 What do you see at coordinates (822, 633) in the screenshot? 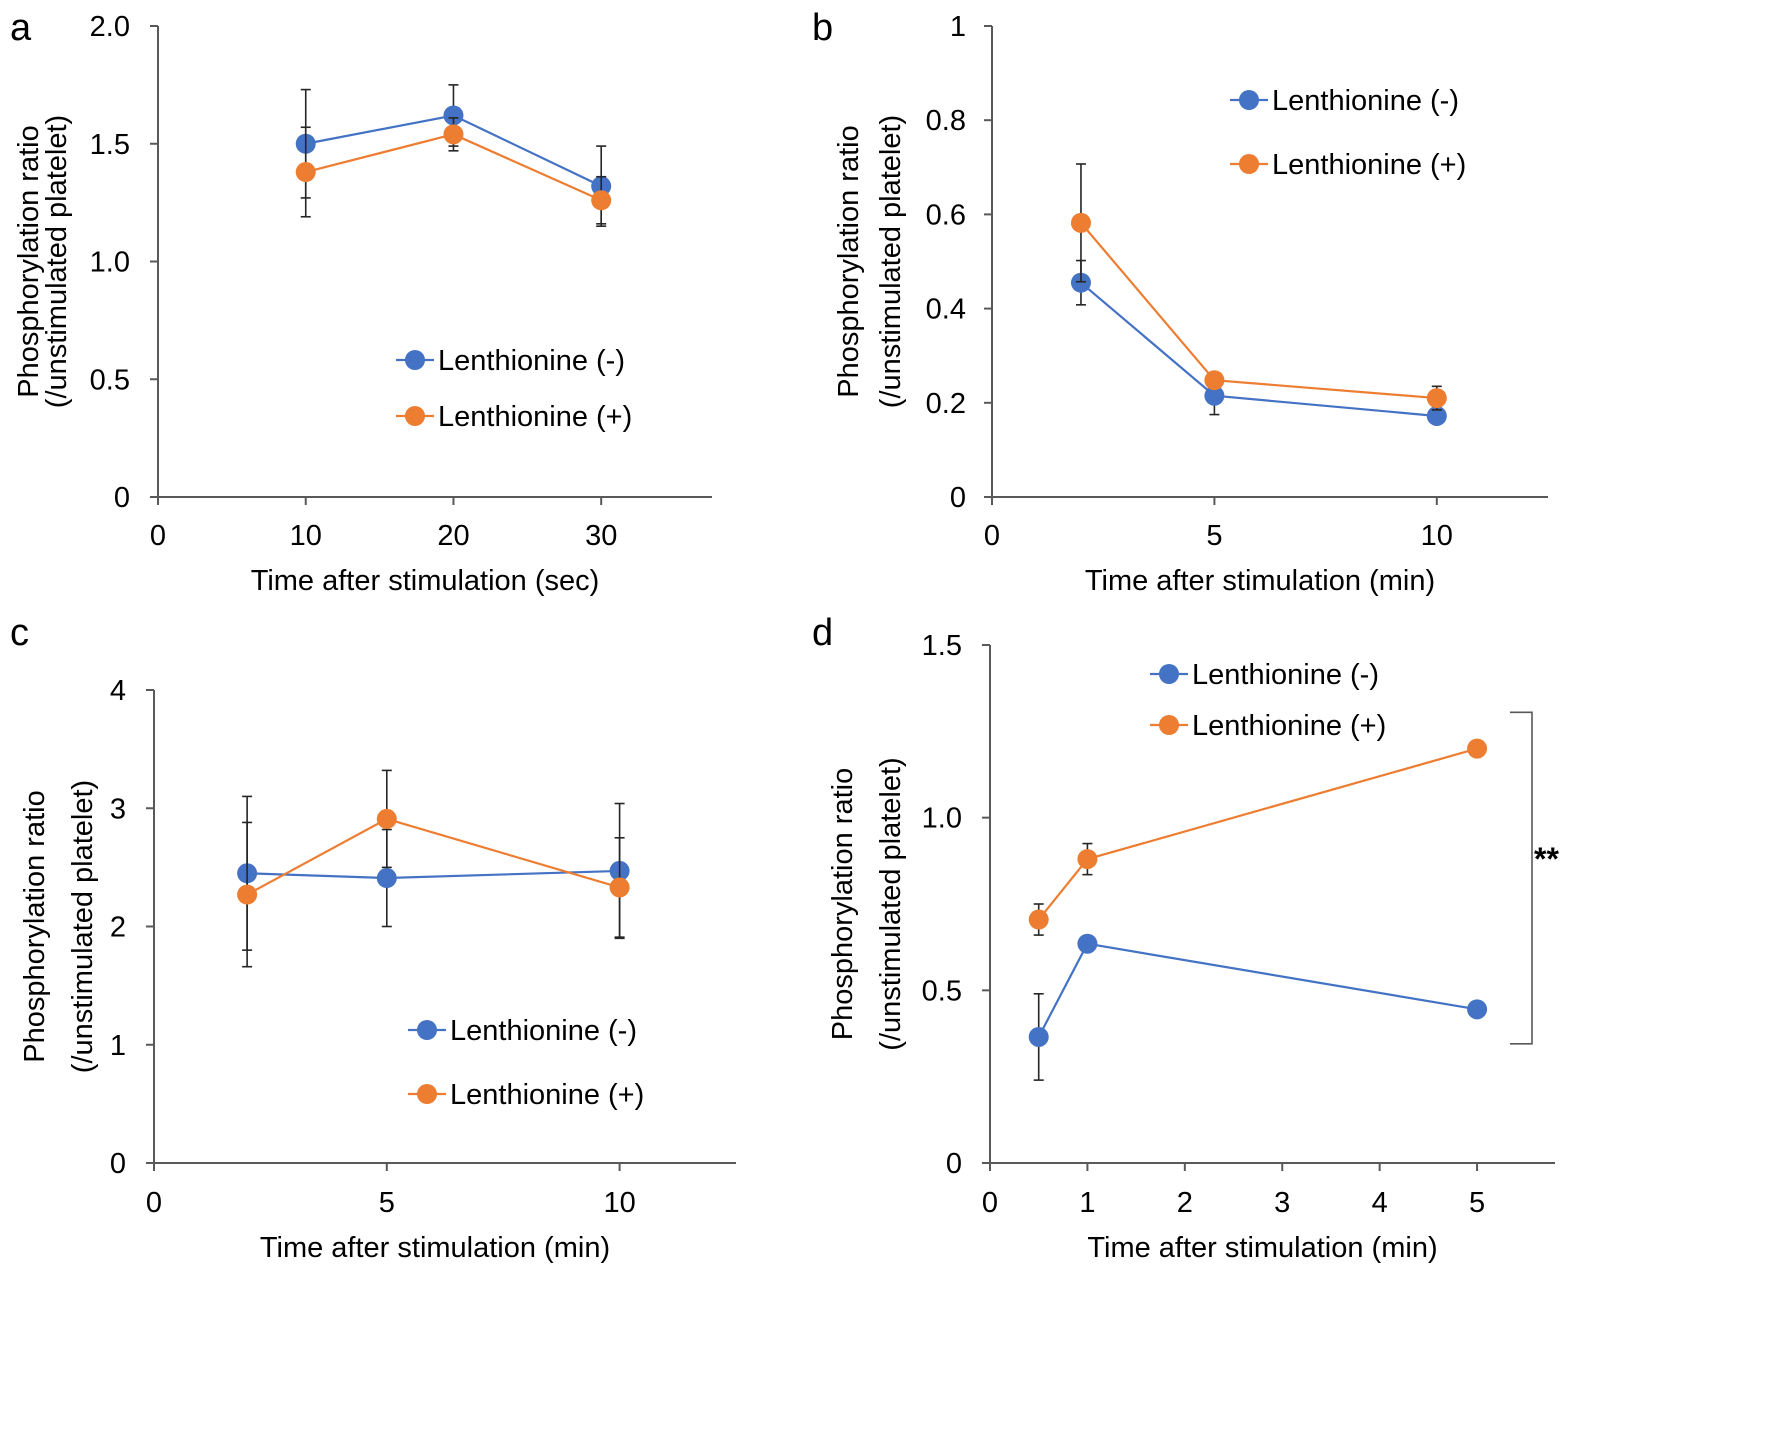
I see `panel-letter: d` at bounding box center [822, 633].